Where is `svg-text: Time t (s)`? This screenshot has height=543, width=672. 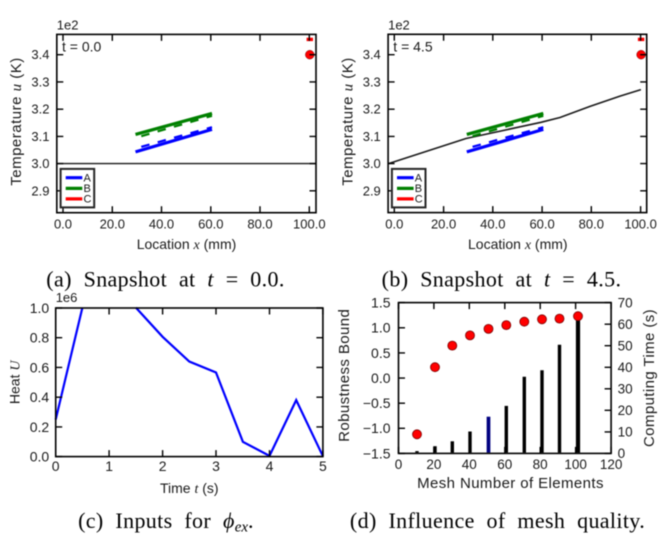
svg-text: Time t (s) is located at coordinates (189, 488).